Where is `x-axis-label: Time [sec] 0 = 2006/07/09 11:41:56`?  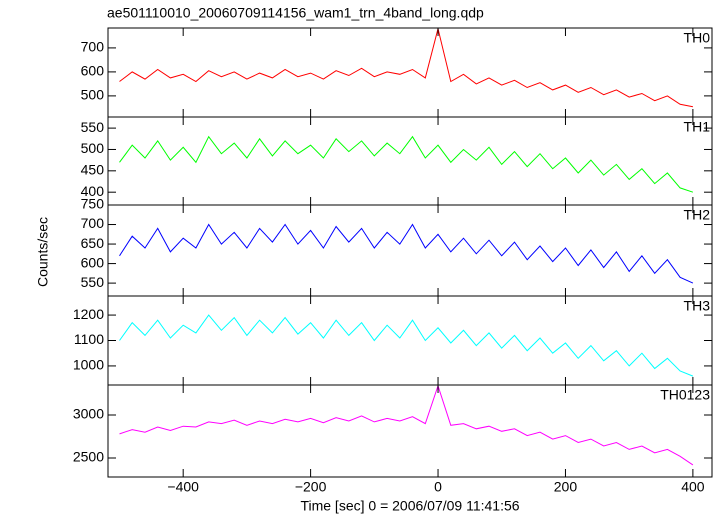
x-axis-label: Time [sec] 0 = 2006/07/09 11:41:56 is located at coordinates (409, 506).